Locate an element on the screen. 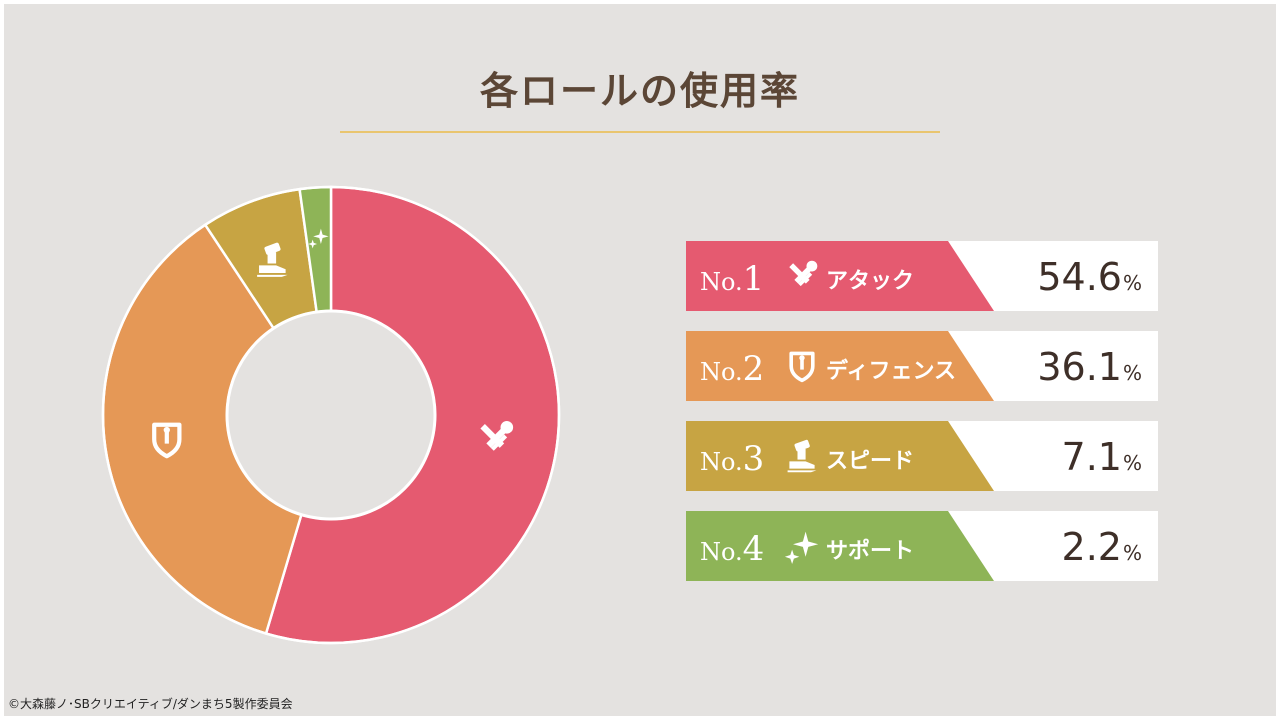 The height and width of the screenshot is (720, 1280). rank-number: No.3 is located at coordinates (732, 459).